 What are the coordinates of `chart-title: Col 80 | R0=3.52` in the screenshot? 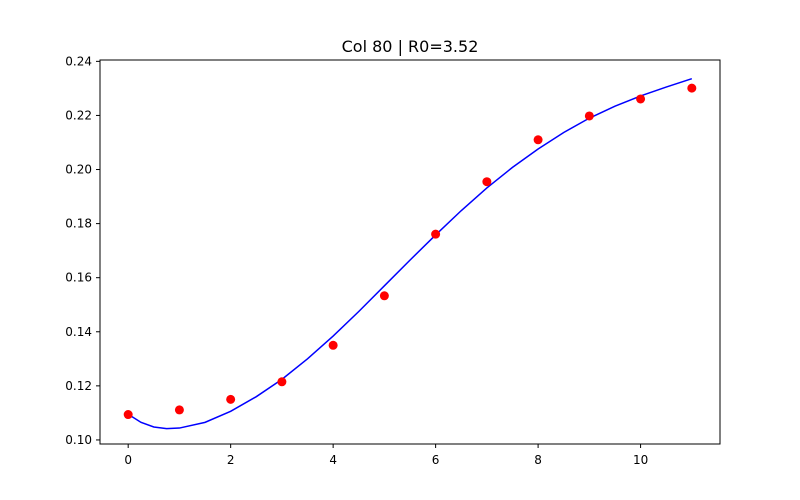 It's located at (410, 46).